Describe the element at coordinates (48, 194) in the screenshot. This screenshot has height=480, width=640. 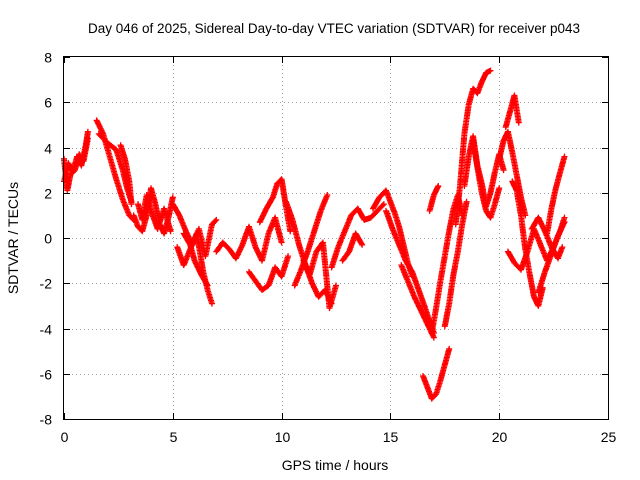
I see `y-tick-label: 2` at that location.